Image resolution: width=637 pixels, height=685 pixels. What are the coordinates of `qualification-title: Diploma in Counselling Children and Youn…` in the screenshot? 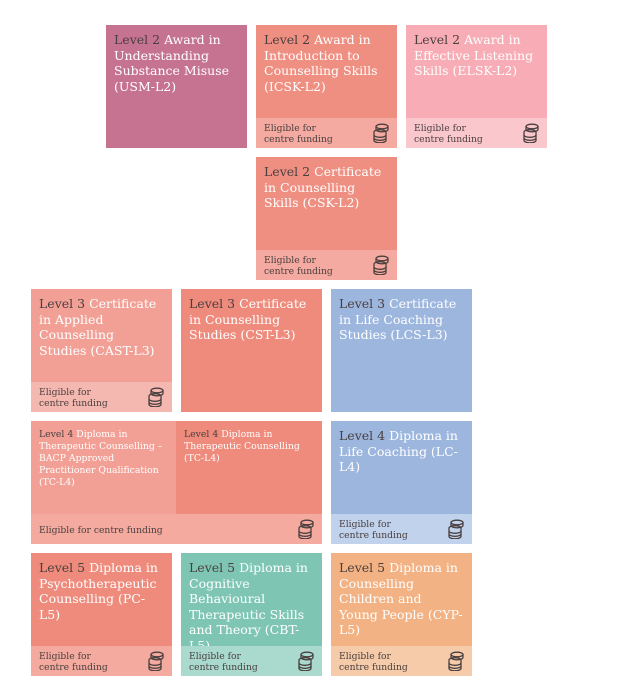 It's located at (401, 599).